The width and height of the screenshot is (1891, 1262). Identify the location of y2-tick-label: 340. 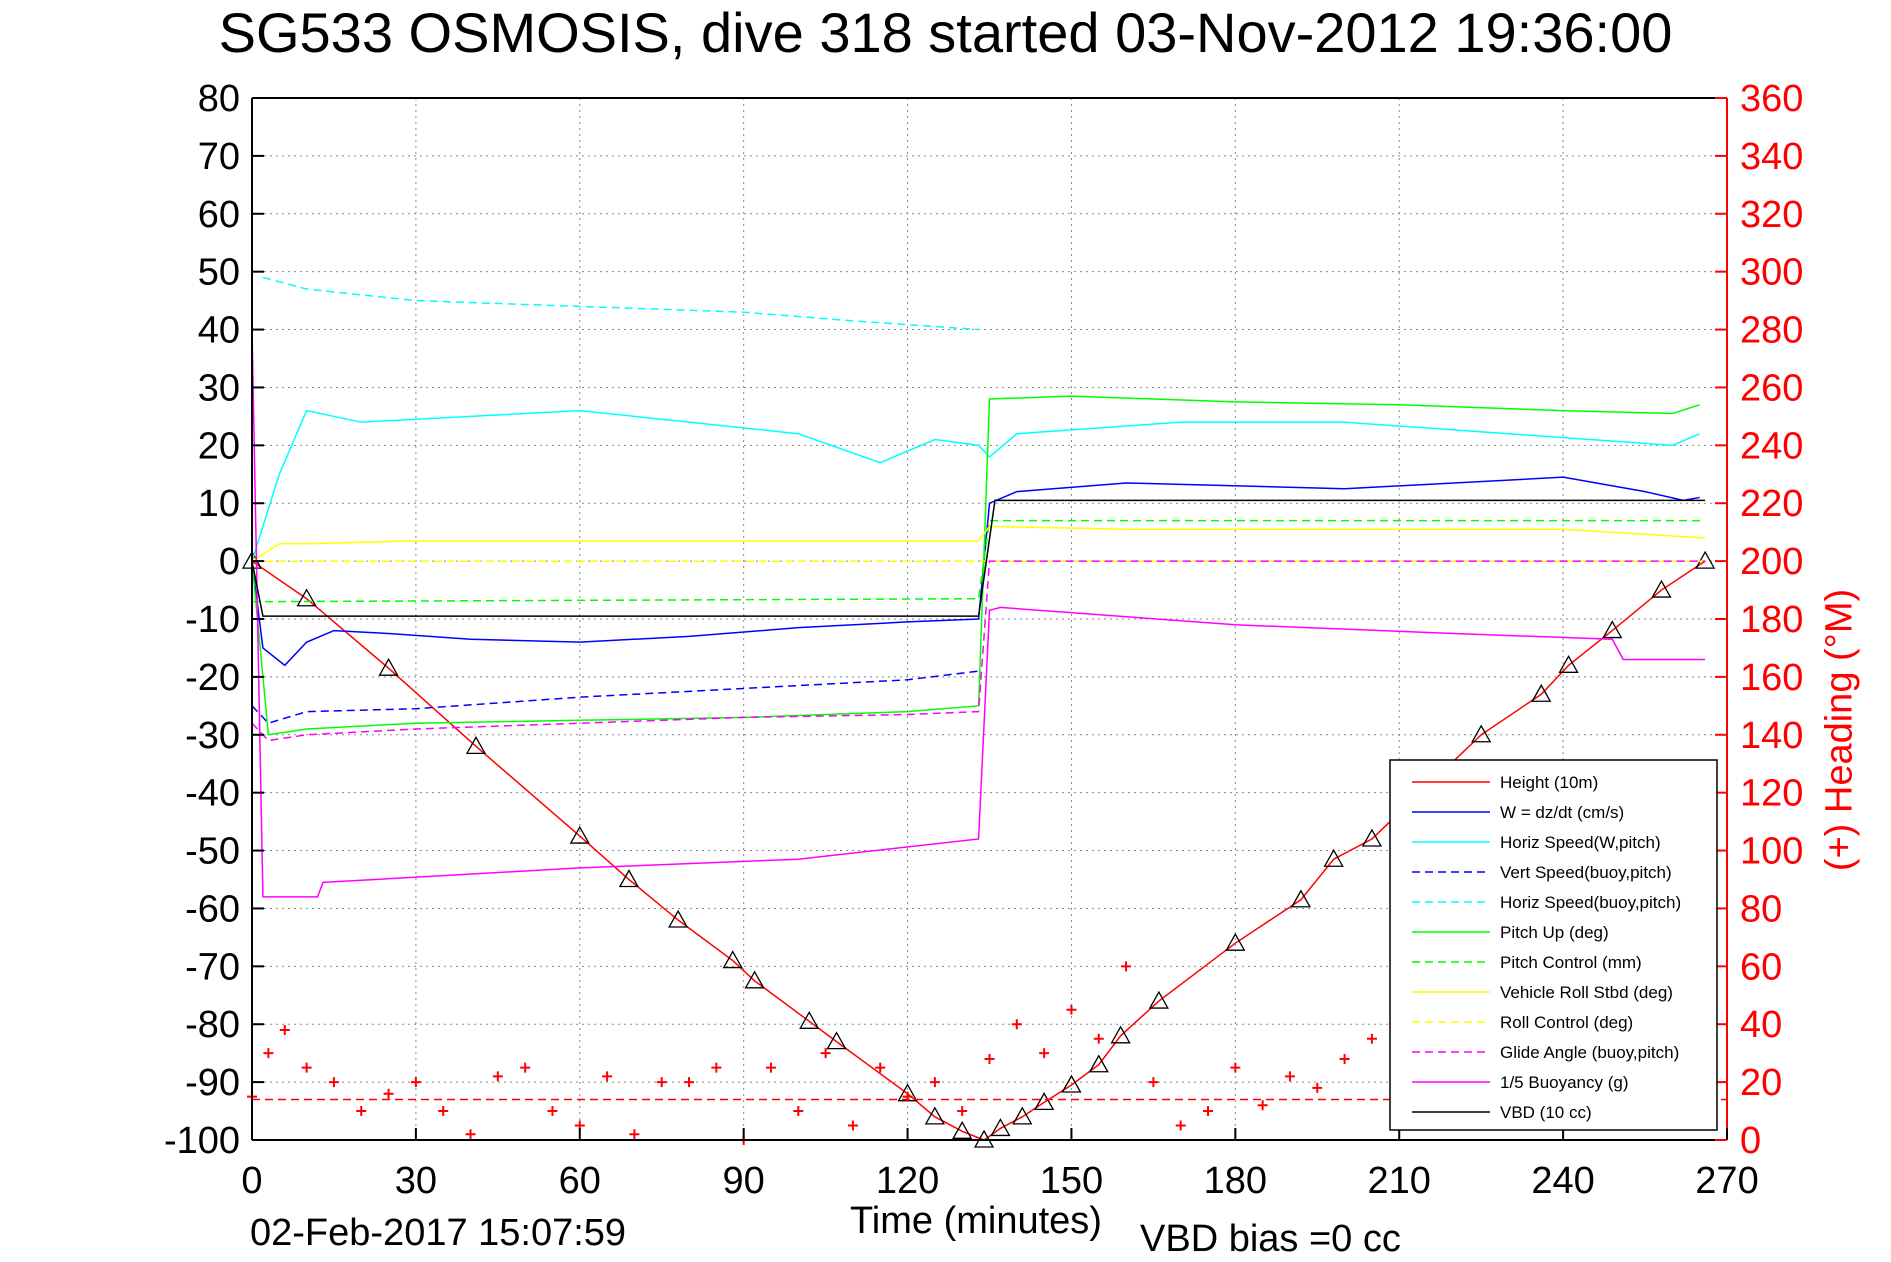
(1771, 157).